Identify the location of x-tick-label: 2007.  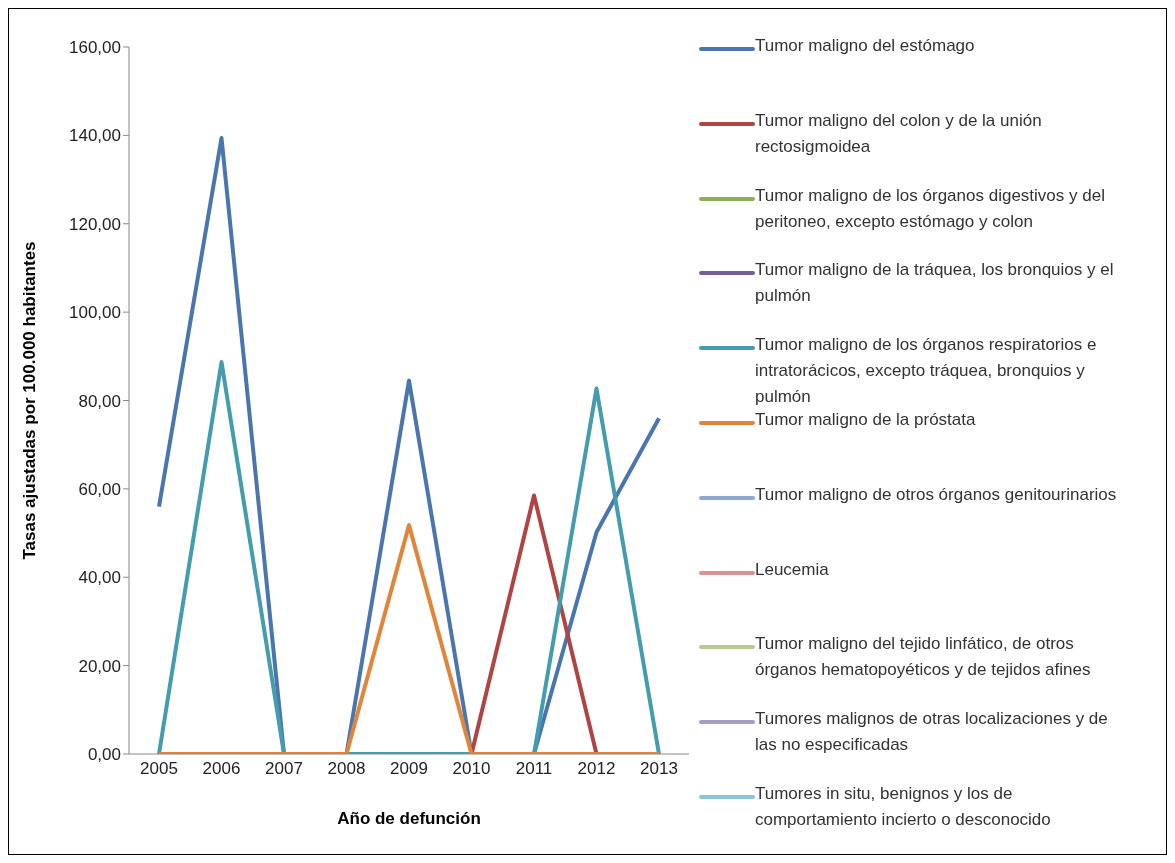
(284, 769).